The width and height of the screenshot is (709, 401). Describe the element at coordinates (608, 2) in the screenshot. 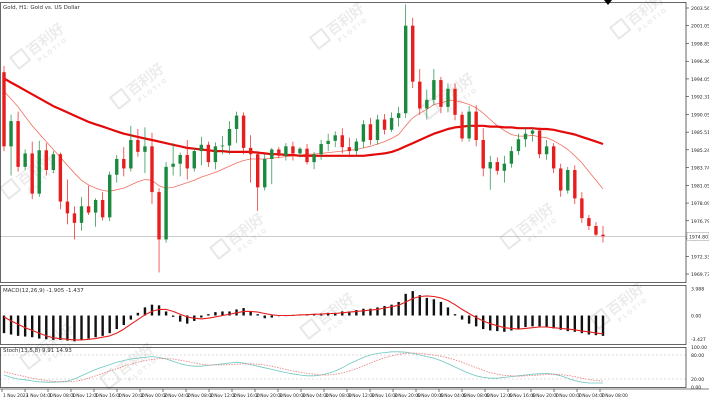

I see `chart-shift-marker-icon` at that location.